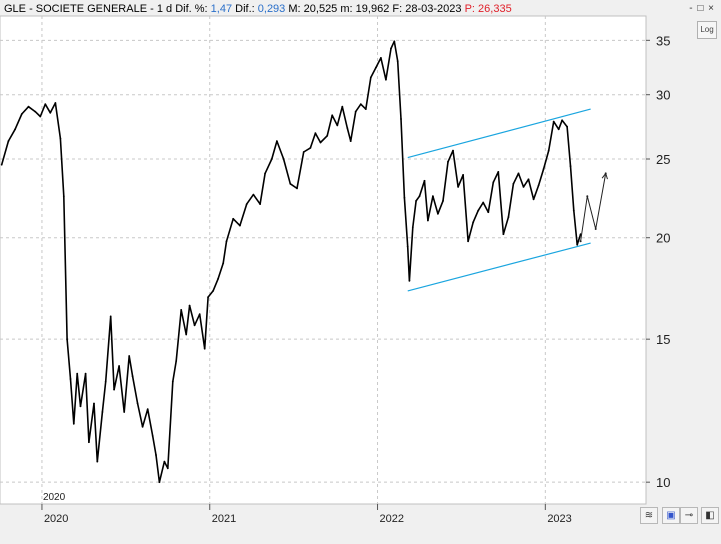 The image size is (721, 544). Describe the element at coordinates (663, 482) in the screenshot. I see `y-tick-label: 10` at that location.